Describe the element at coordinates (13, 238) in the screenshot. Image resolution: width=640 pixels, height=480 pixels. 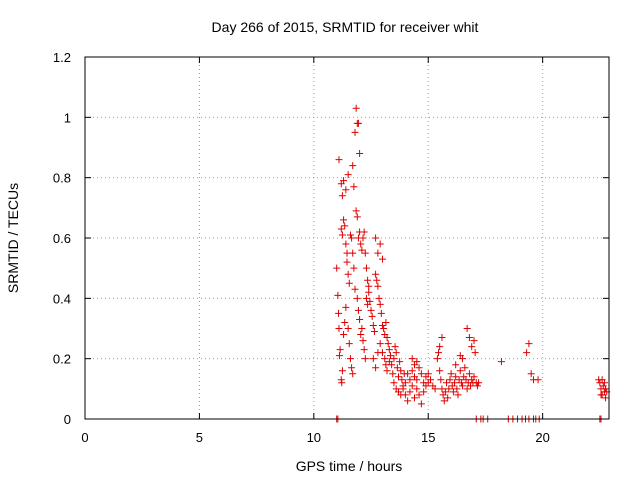
I see `y-axis-title: SRMTID / TECUs` at that location.